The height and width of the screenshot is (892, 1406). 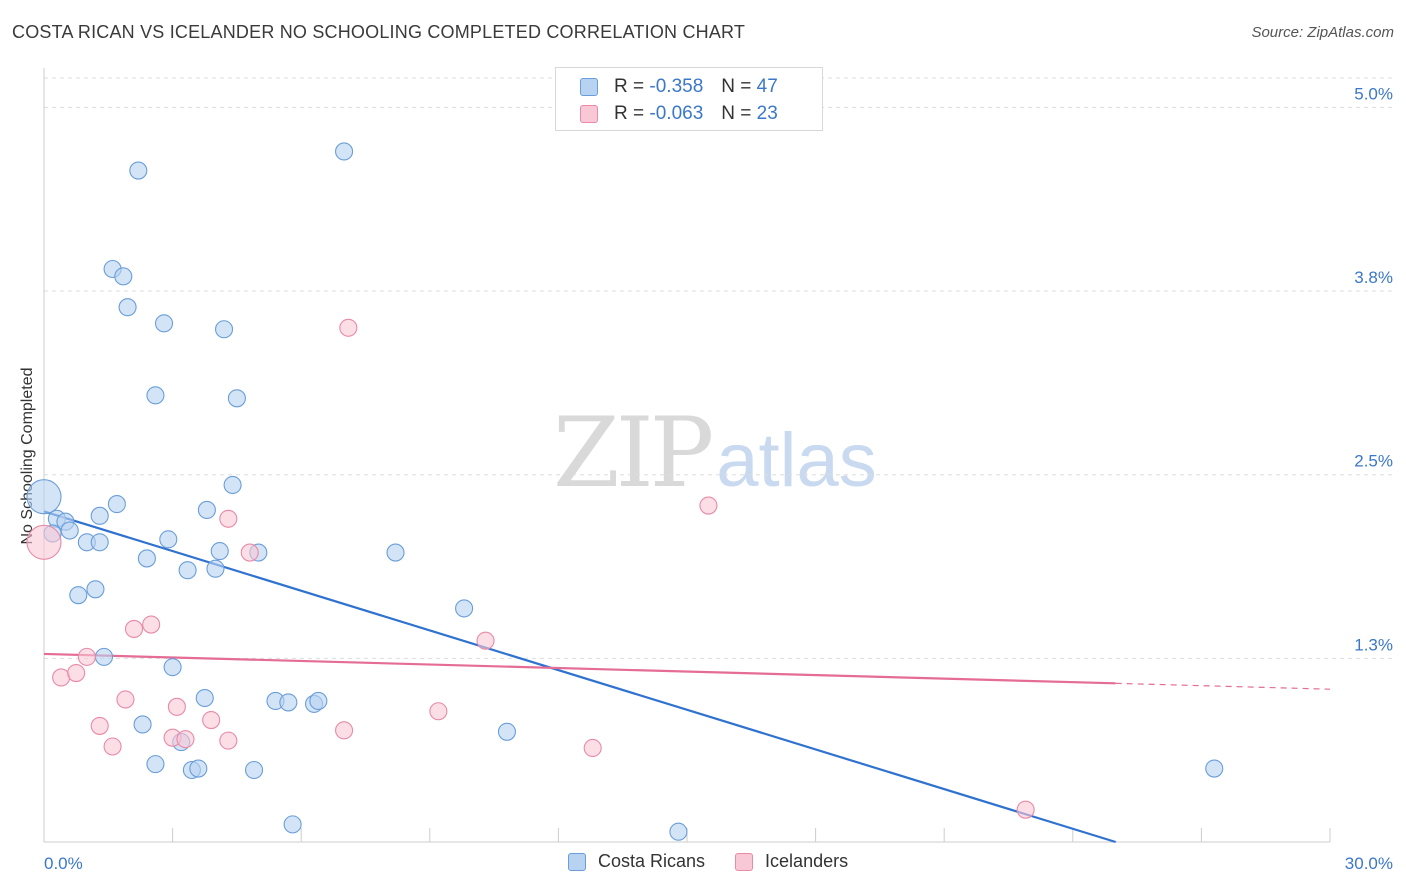 I want to click on y-tick-label: 3.8%, so click(x=1373, y=277).